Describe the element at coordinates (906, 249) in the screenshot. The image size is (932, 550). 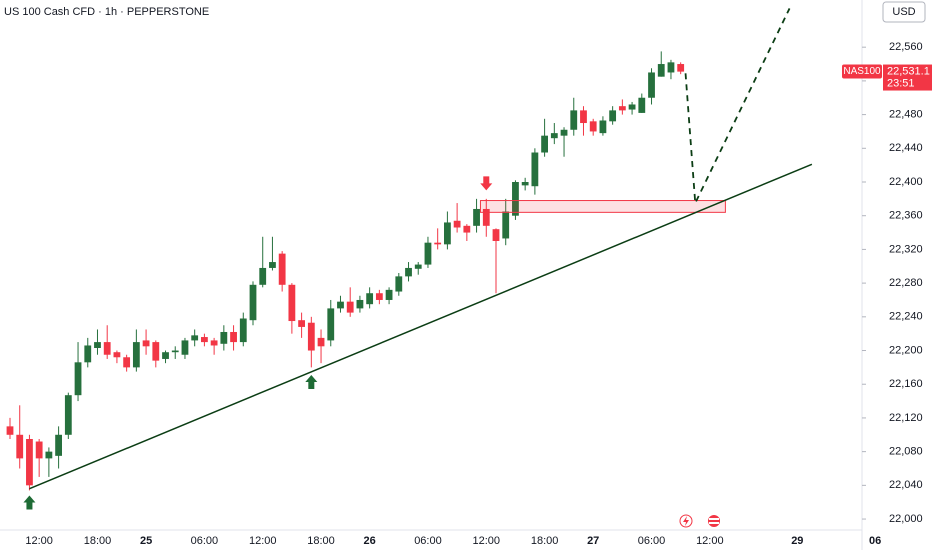
I see `y-tick-label: 22,320` at that location.